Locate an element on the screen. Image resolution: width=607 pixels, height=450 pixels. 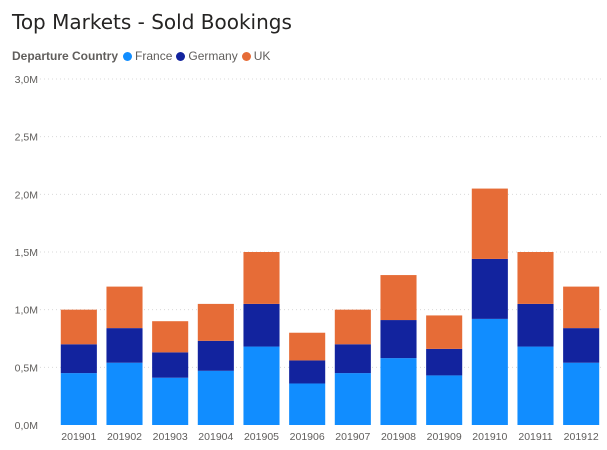
x-tick-label: 201904 is located at coordinates (215, 437).